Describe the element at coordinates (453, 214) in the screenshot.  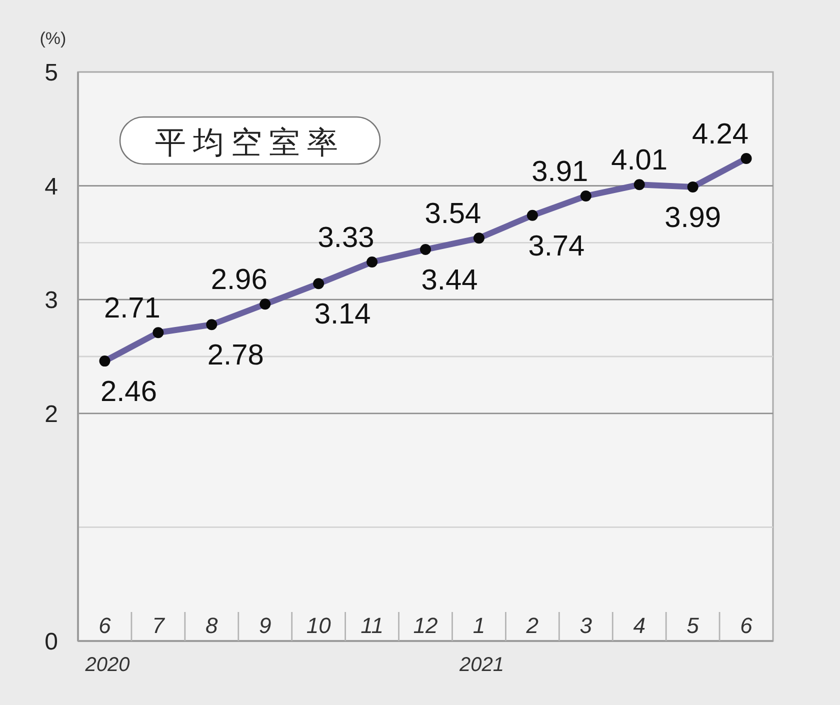
I see `data-label: 3.54` at that location.